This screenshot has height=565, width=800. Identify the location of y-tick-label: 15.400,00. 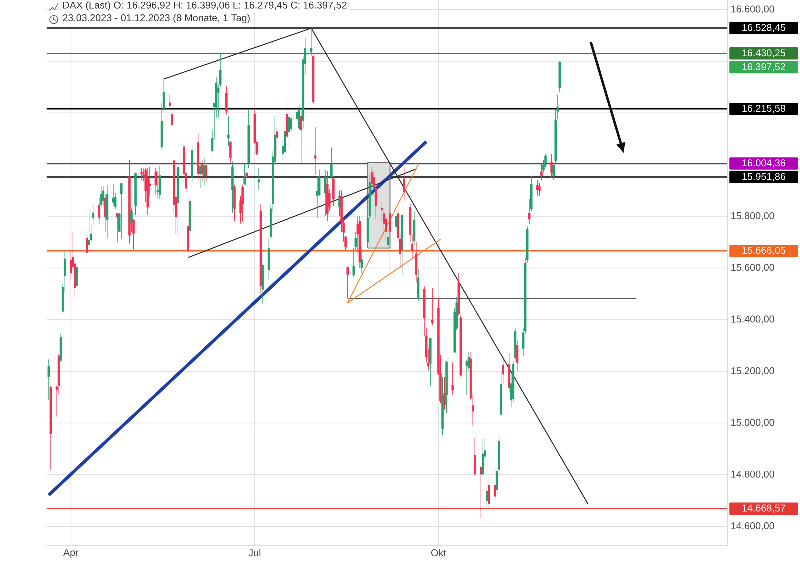
(753, 320).